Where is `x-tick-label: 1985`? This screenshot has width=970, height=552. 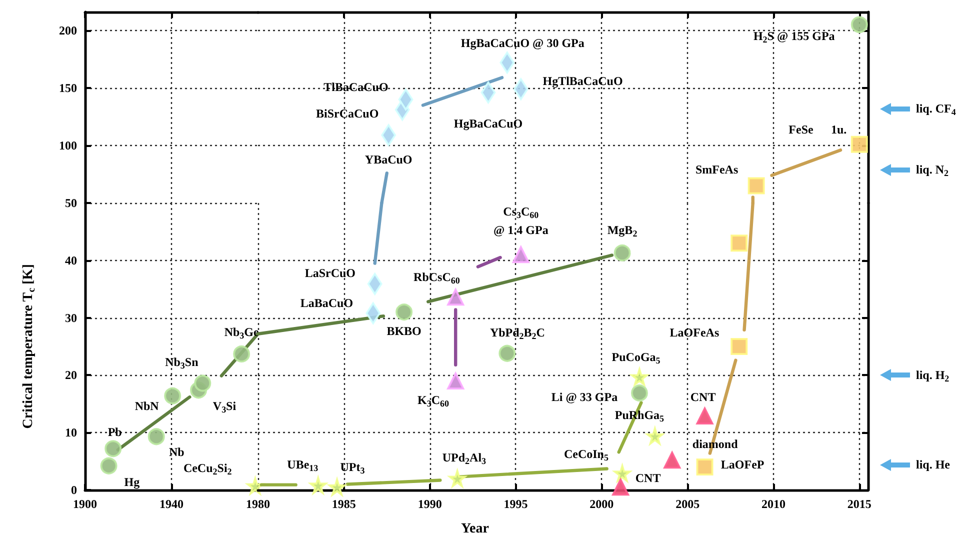
x-tick-label: 1985 is located at coordinates (344, 504).